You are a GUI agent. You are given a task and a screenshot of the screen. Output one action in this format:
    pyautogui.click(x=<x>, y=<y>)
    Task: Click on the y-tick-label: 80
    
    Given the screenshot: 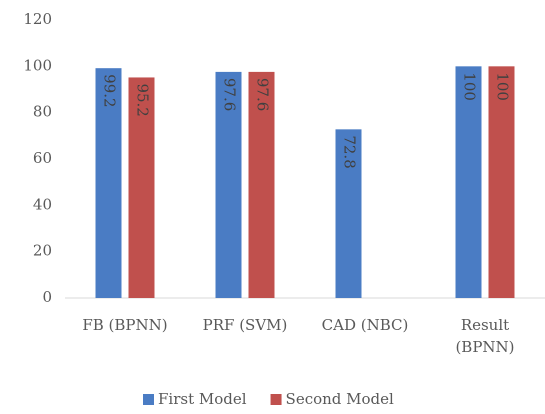 What is the action you would take?
    pyautogui.click(x=42, y=112)
    